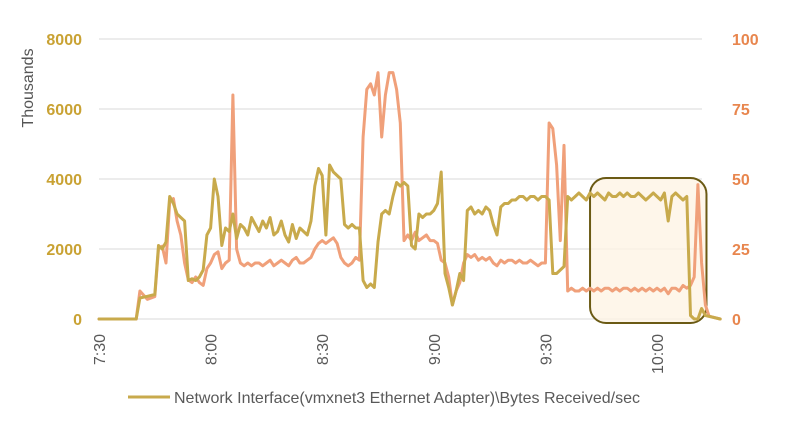  I want to click on y-right-tick-label: 50, so click(741, 180).